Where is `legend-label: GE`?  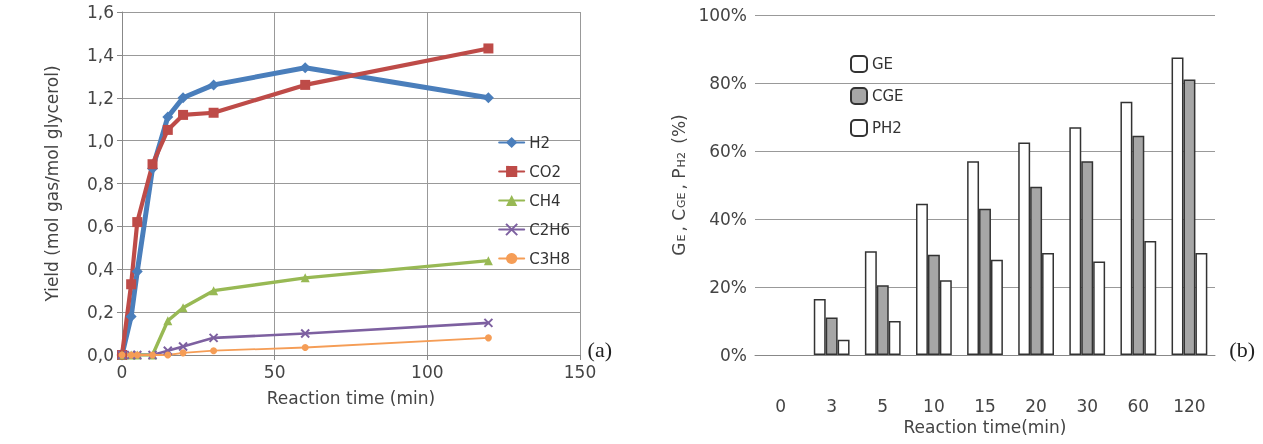
legend-label: GE is located at coordinates (883, 64).